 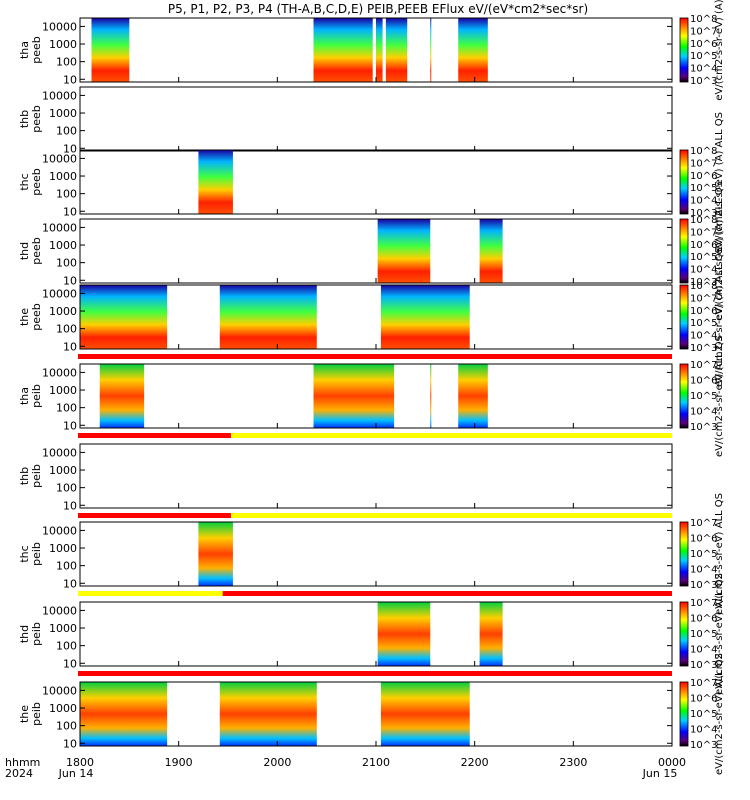 I want to click on x-axis-start-date: Jun 14, so click(x=76, y=773).